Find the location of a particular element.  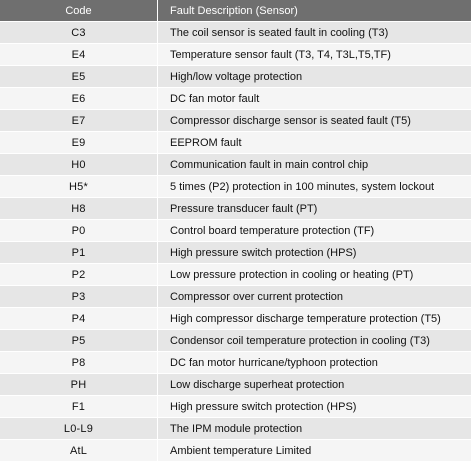

fault-code-cell: L0-L9 is located at coordinates (79, 428).